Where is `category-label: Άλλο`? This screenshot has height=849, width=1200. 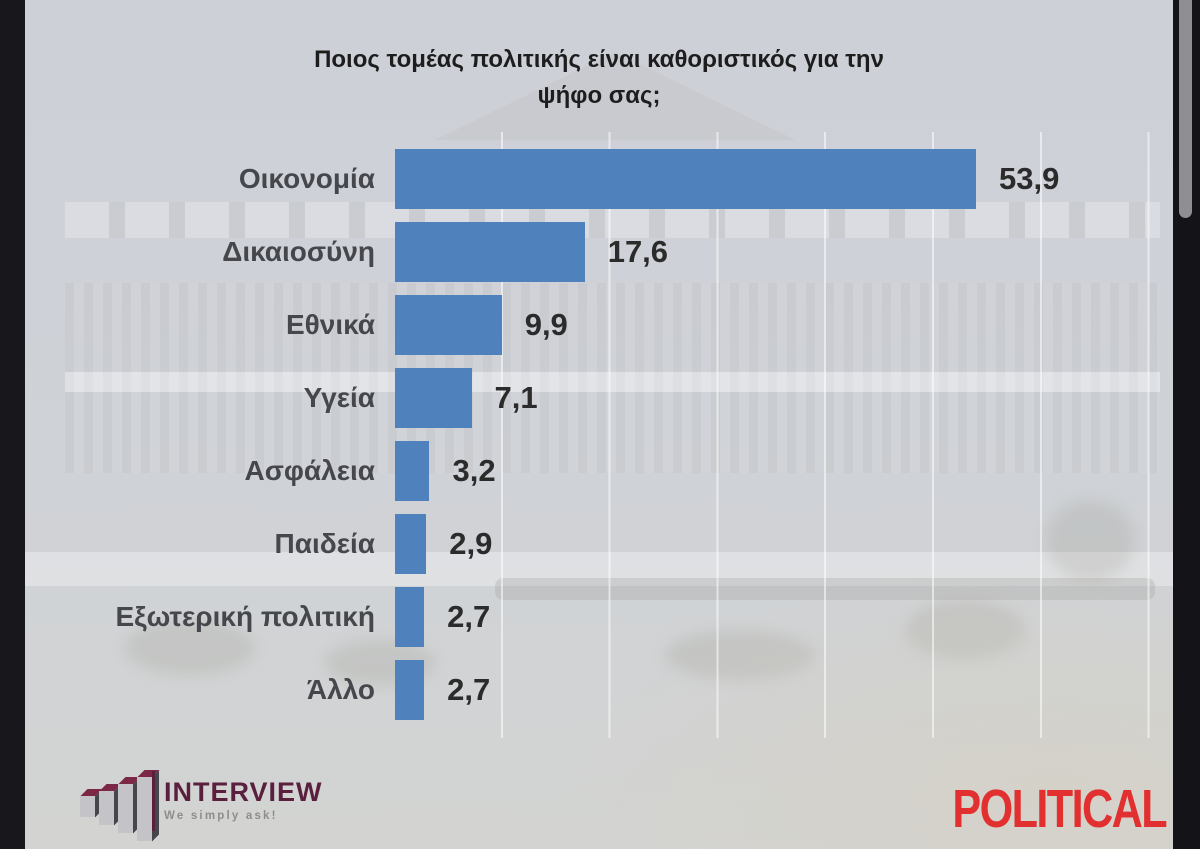 category-label: Άλλο is located at coordinates (340, 689).